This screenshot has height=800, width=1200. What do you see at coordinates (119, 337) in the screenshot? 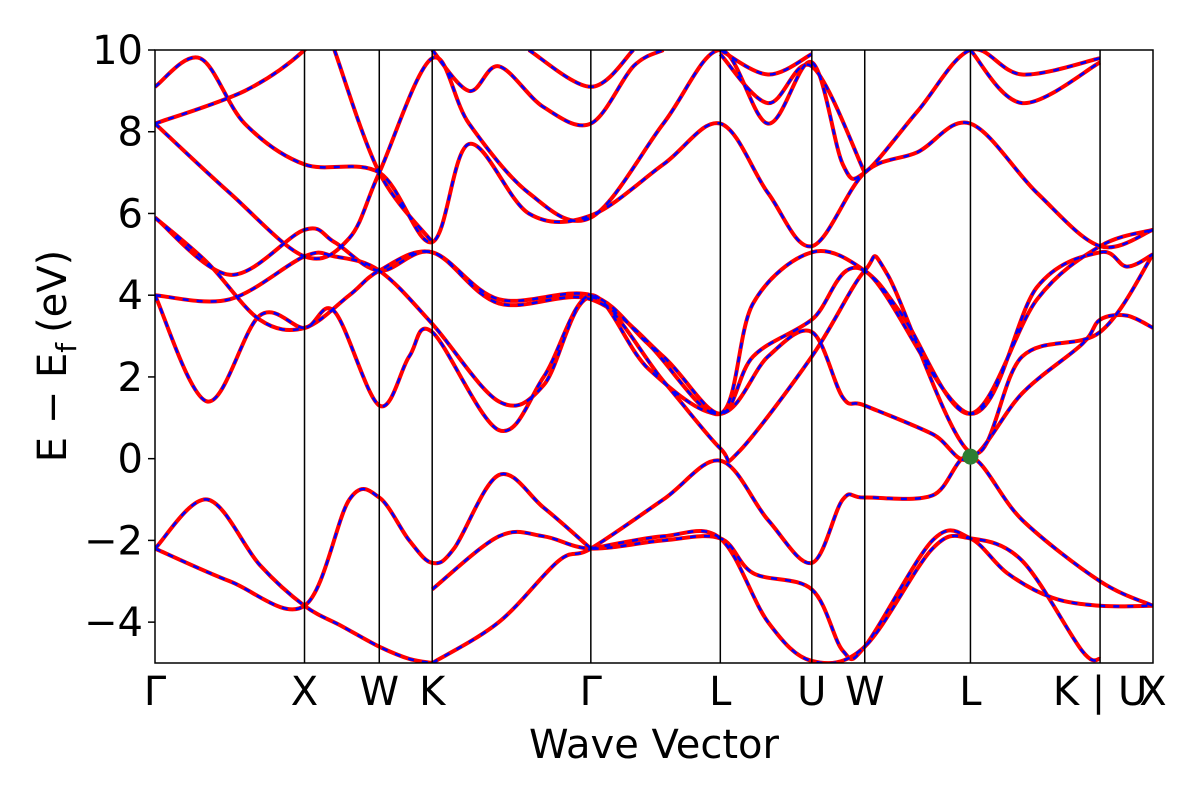
I see `y-axis-ticks: −4 −2 0 2 4 6 8 10` at bounding box center [119, 337].